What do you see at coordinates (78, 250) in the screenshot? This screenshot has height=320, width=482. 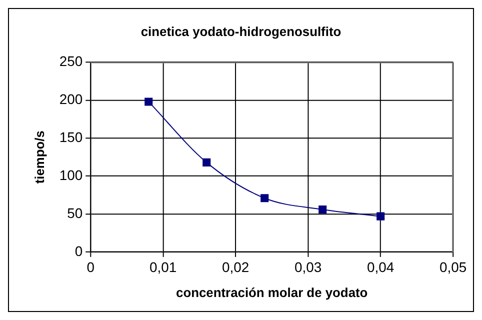 I see `y-tick-label: 0` at bounding box center [78, 250].